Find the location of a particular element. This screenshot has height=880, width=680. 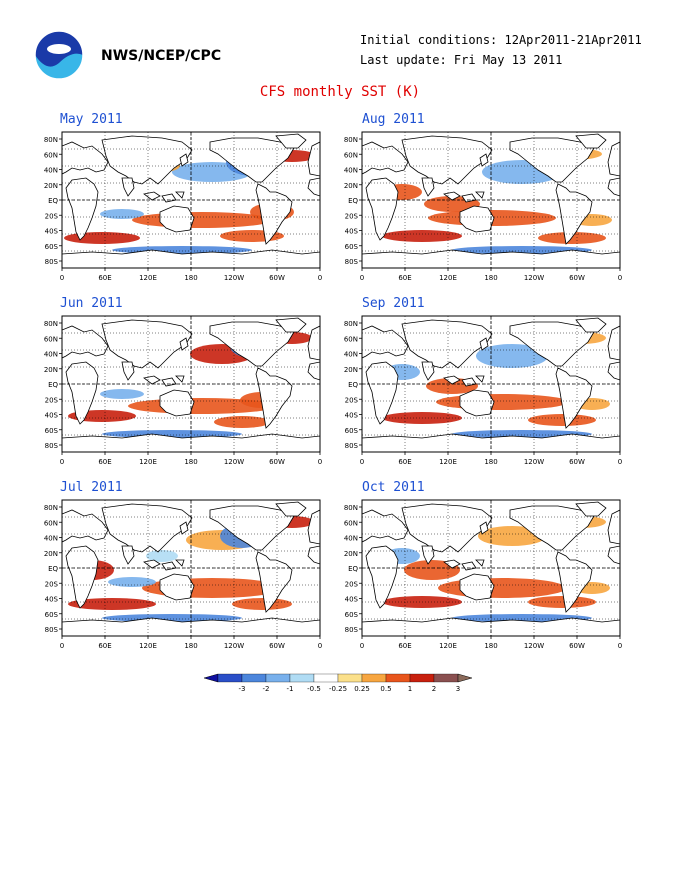

panel-title: May 2011 is located at coordinates (91, 119).